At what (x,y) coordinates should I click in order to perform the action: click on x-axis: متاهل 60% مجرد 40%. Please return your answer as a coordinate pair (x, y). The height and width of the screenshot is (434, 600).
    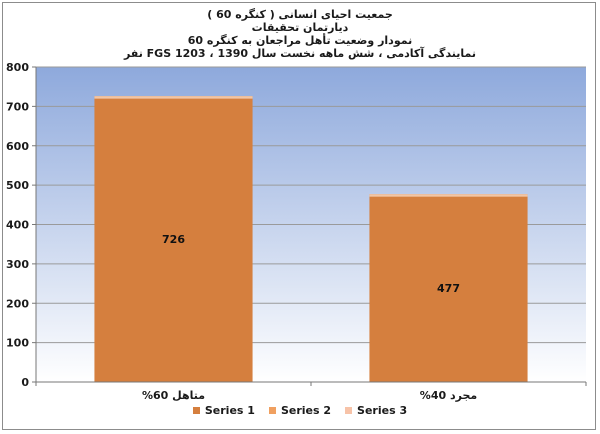
    Looking at the image, I should click on (311, 391).